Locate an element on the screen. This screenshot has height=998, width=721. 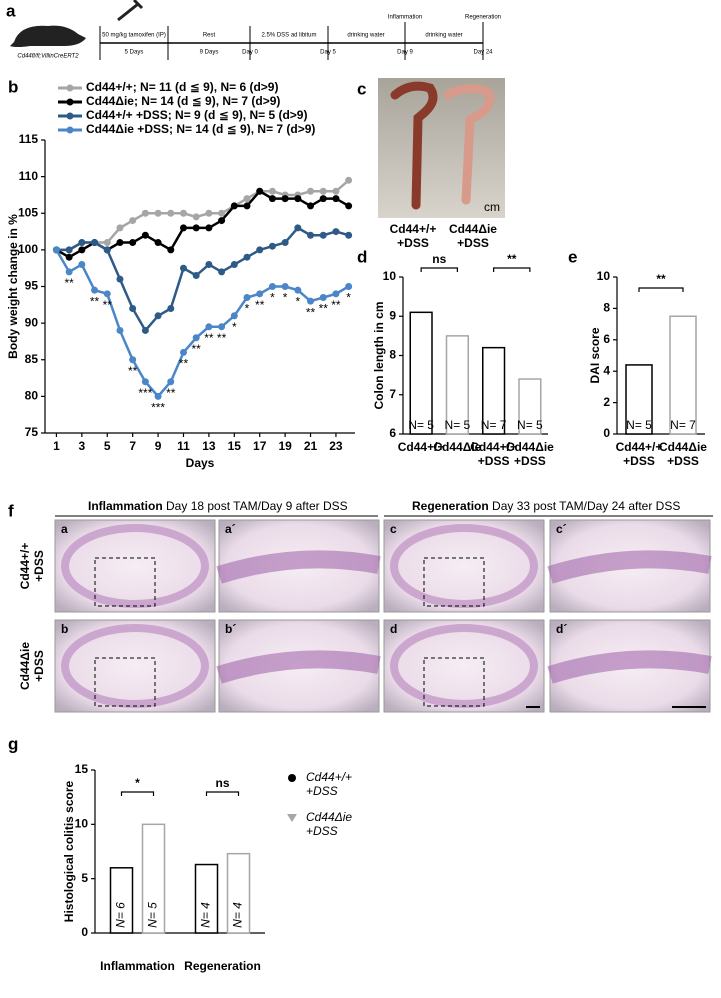
panel-letter: b is located at coordinates (13, 86).